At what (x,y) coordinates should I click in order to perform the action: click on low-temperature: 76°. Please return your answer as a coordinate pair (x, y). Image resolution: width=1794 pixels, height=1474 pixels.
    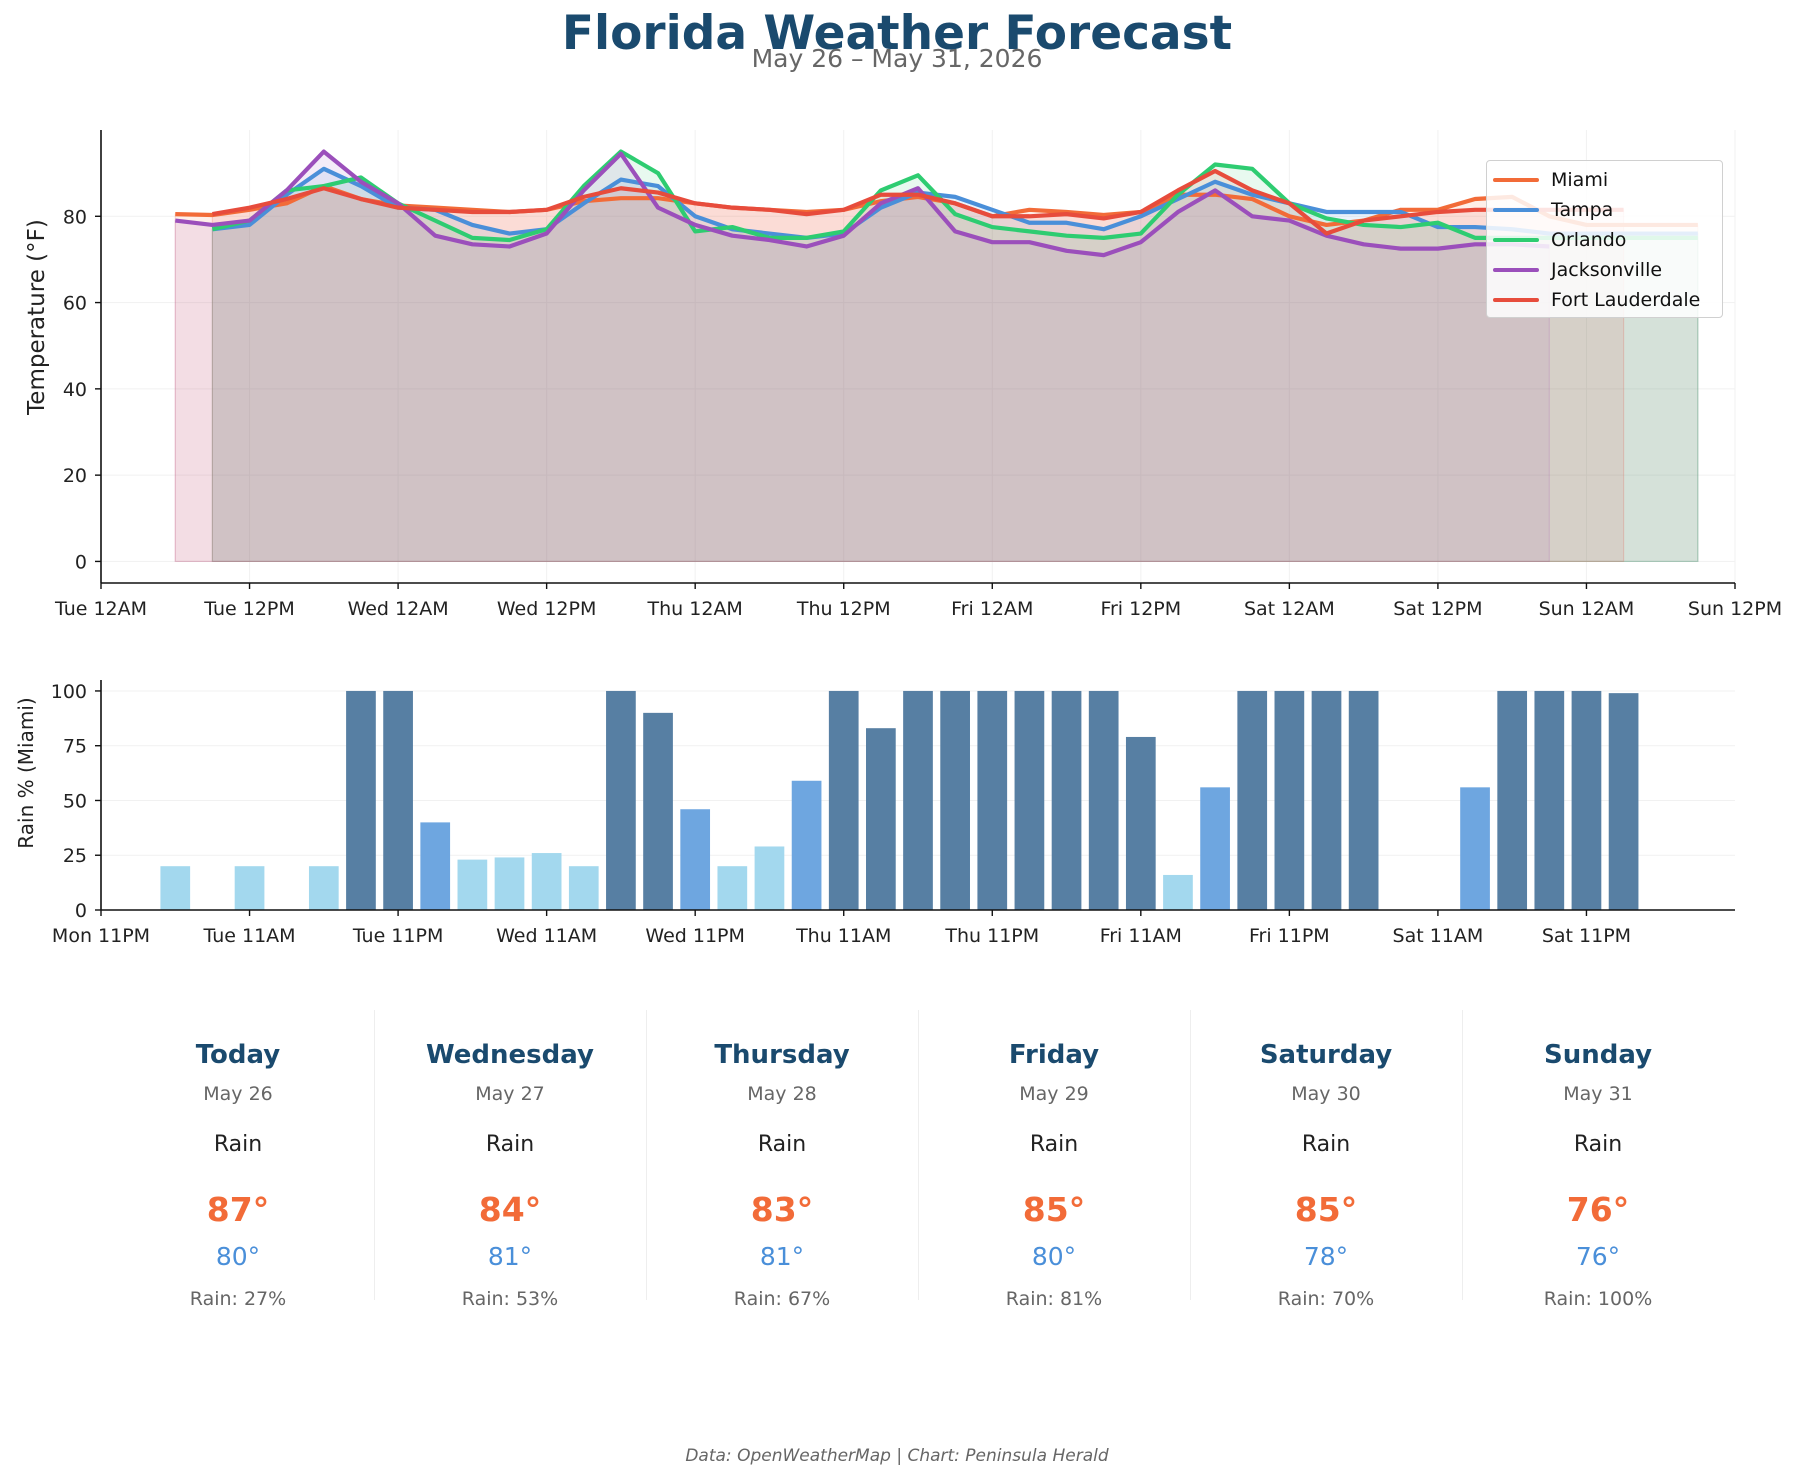
    Looking at the image, I should click on (1598, 1256).